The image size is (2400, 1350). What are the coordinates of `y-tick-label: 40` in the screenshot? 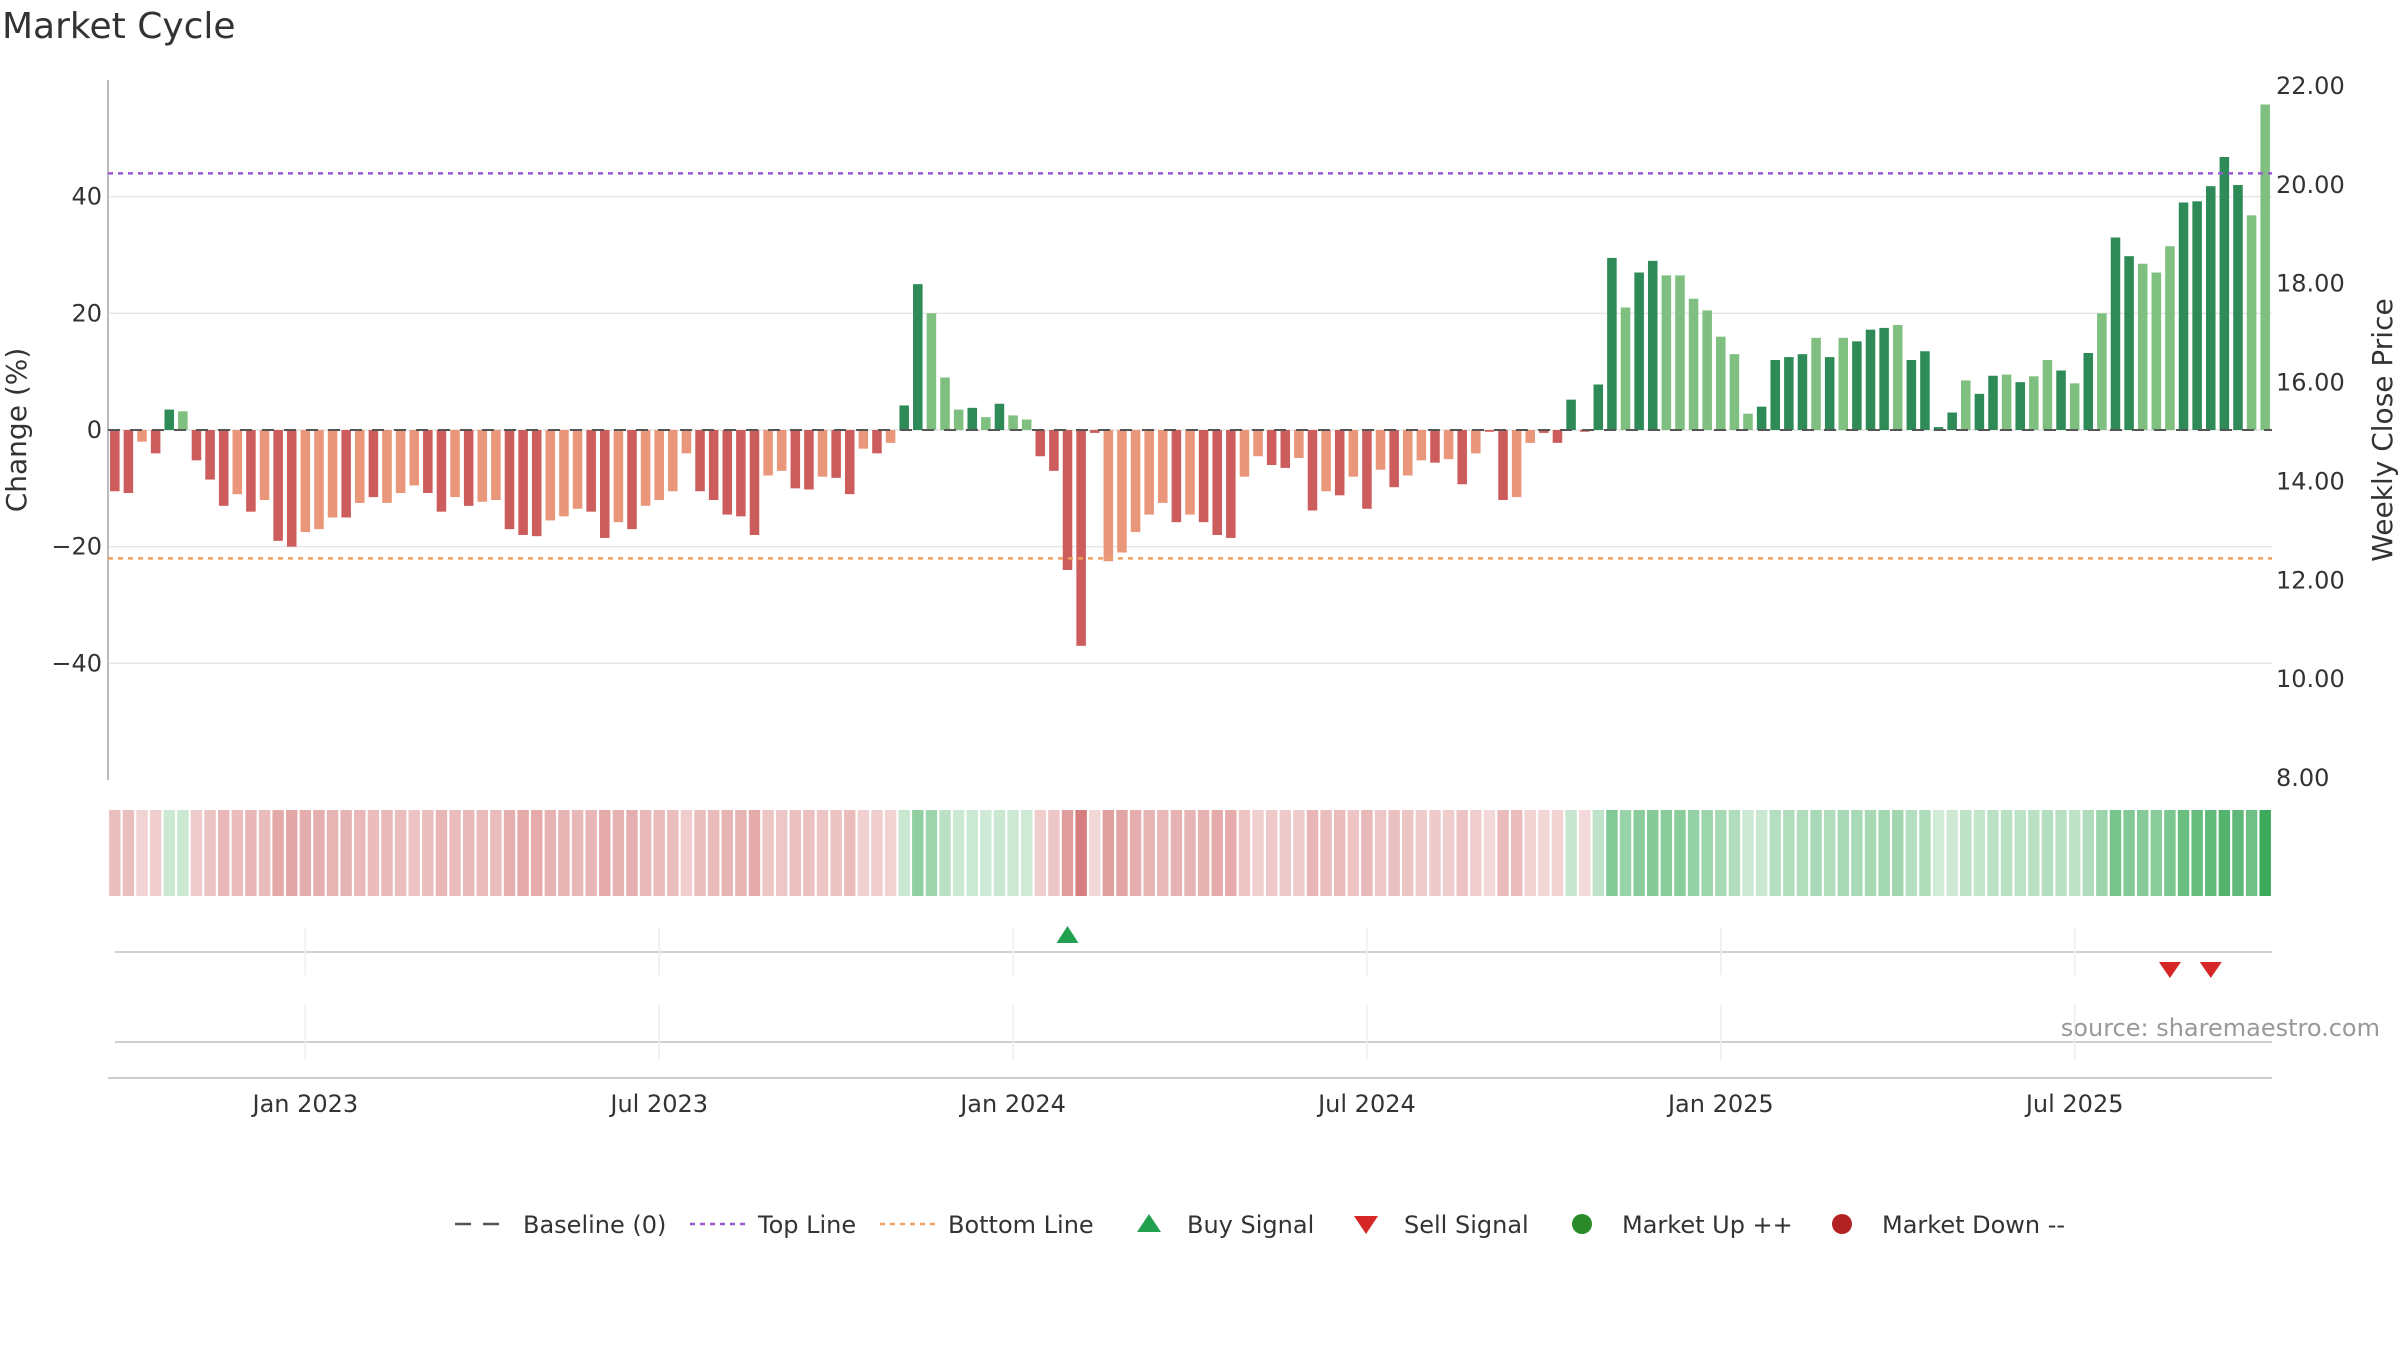 It's located at (86, 197).